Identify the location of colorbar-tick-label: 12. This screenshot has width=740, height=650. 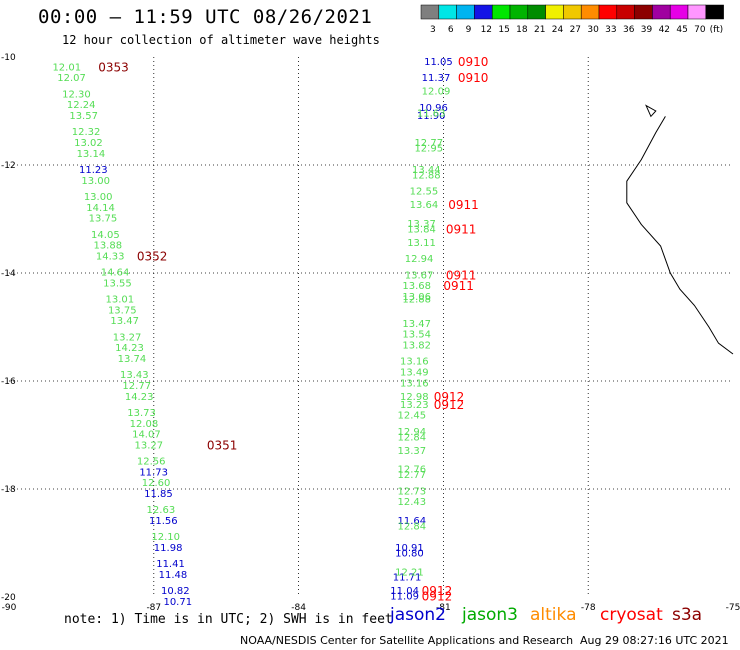
(486, 30).